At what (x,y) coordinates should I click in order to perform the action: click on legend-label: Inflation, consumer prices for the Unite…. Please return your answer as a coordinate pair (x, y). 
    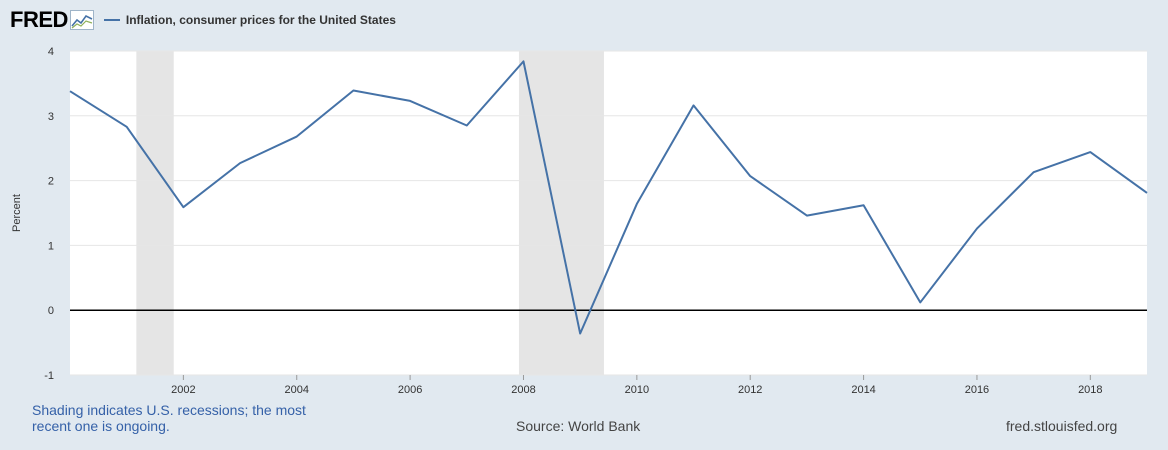
    Looking at the image, I should click on (260, 20).